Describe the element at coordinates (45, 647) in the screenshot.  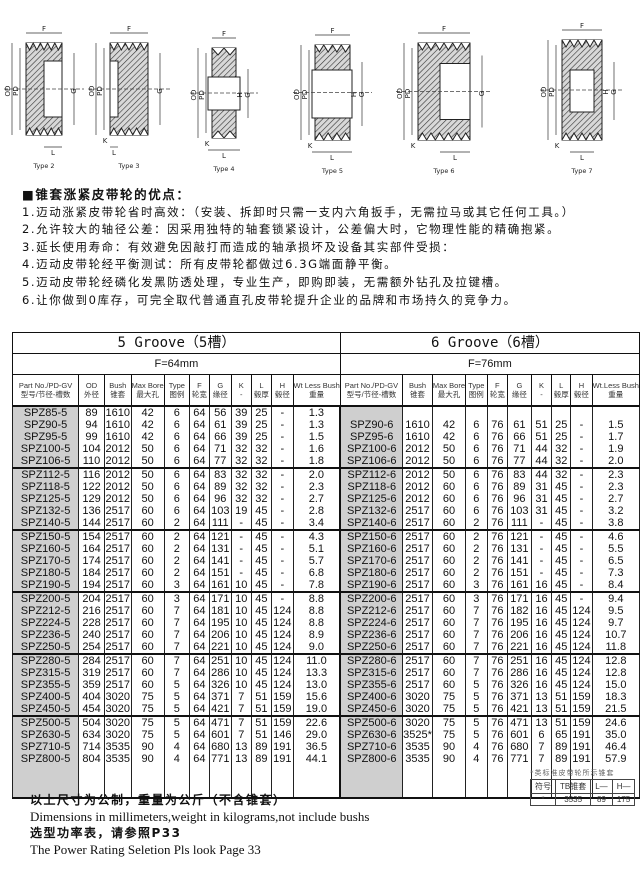
I see `part-number-cell: SPZ250-5` at that location.